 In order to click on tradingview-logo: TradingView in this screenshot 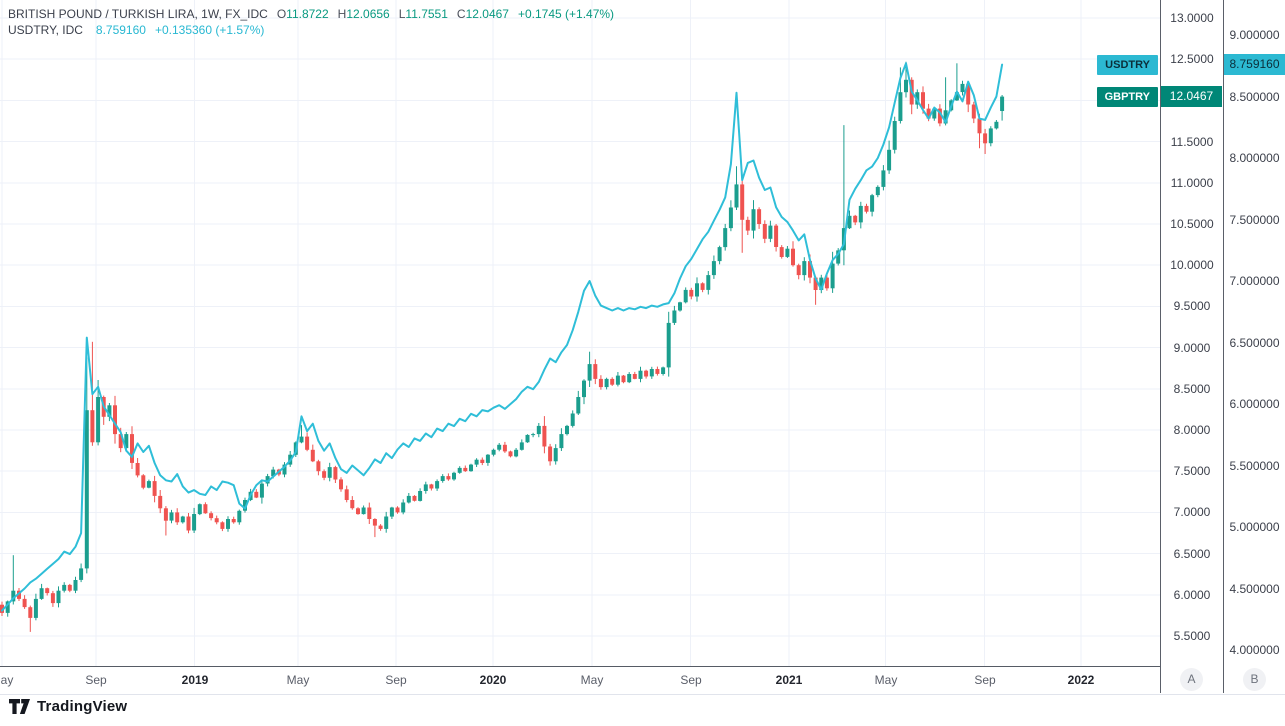, I will do `click(68, 706)`.